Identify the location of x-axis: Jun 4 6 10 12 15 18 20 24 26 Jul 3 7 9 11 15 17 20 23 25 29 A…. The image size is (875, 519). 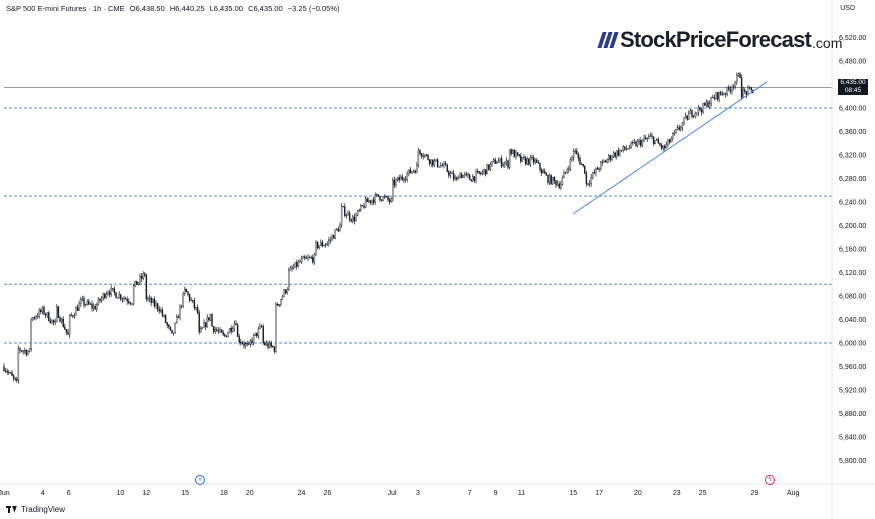
(400, 493).